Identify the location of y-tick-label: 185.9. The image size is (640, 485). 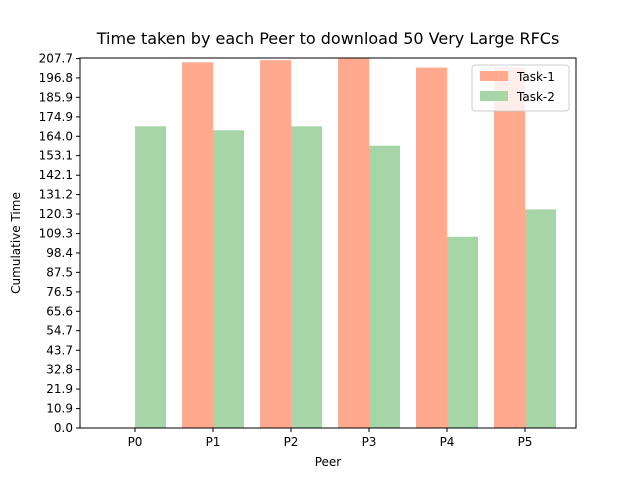
(56, 97).